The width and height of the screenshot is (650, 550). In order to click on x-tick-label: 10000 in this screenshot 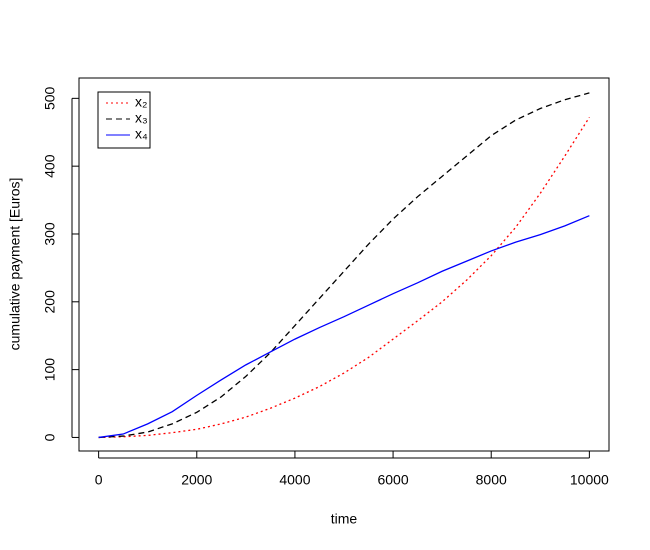, I will do `click(589, 480)`.